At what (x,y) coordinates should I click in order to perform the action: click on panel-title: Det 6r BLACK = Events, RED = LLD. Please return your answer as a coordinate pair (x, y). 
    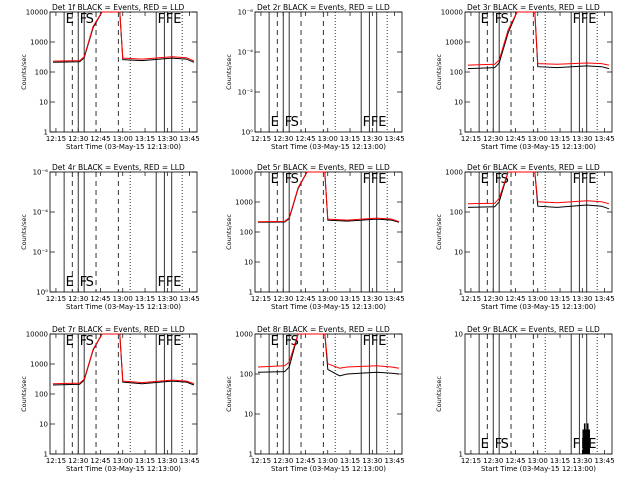
    Looking at the image, I should click on (533, 167).